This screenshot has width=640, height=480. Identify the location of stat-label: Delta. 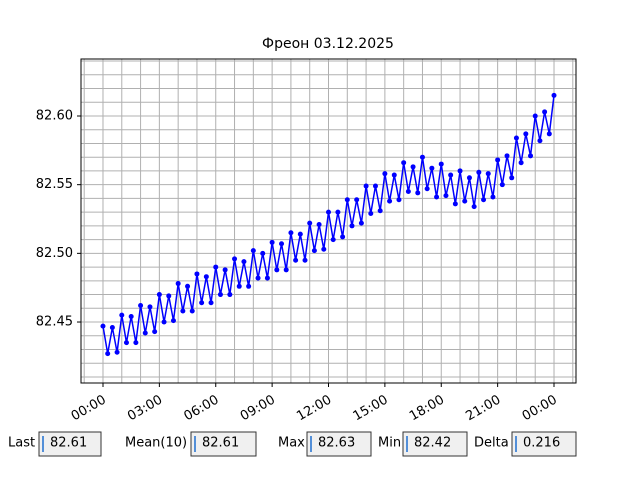
(491, 443).